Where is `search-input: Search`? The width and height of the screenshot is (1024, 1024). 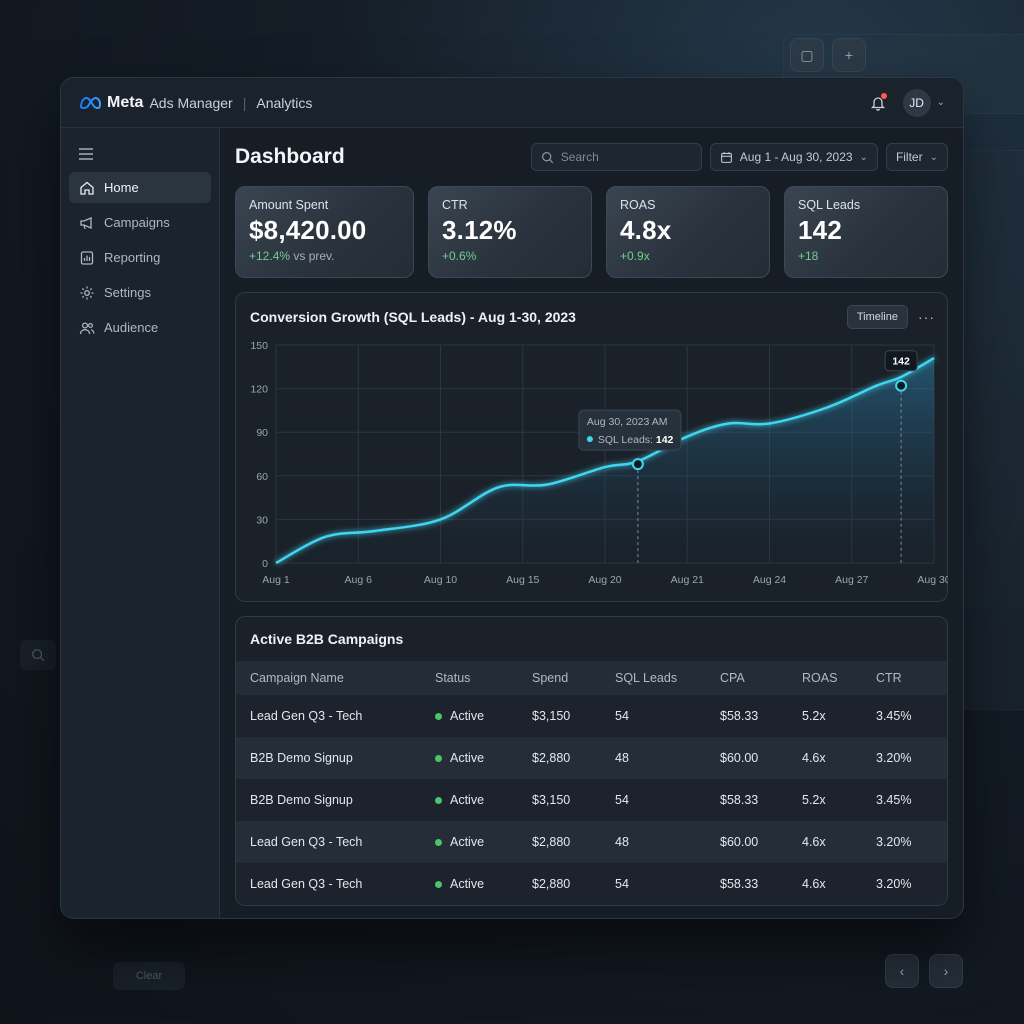
search-input: Search is located at coordinates (616, 157).